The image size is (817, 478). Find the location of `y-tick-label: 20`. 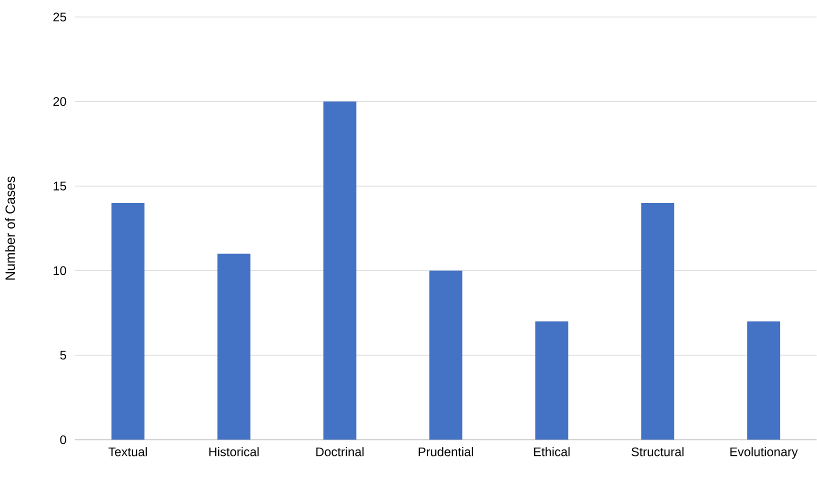

y-tick-label: 20 is located at coordinates (59, 101).